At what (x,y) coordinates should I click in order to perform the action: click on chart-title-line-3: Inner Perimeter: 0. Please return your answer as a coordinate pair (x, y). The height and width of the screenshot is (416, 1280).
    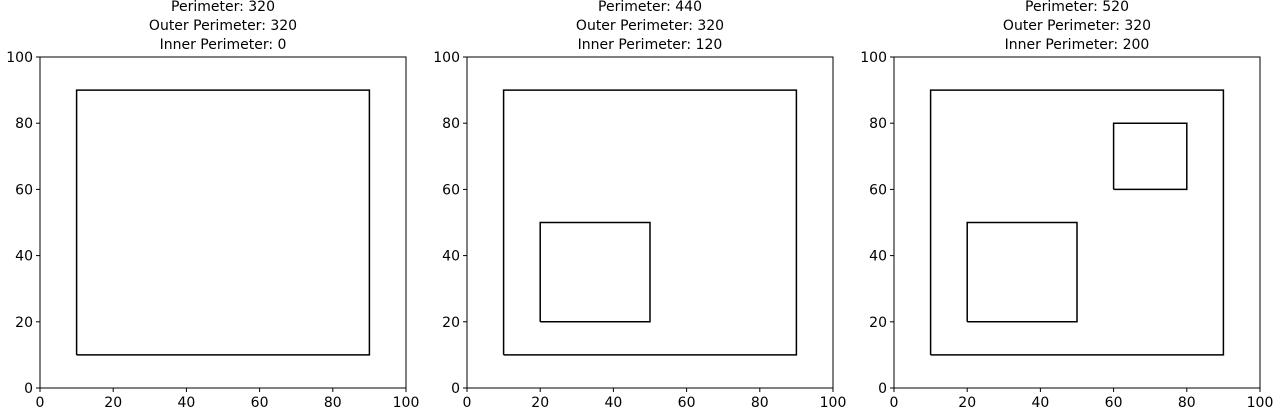
    Looking at the image, I should click on (223, 45).